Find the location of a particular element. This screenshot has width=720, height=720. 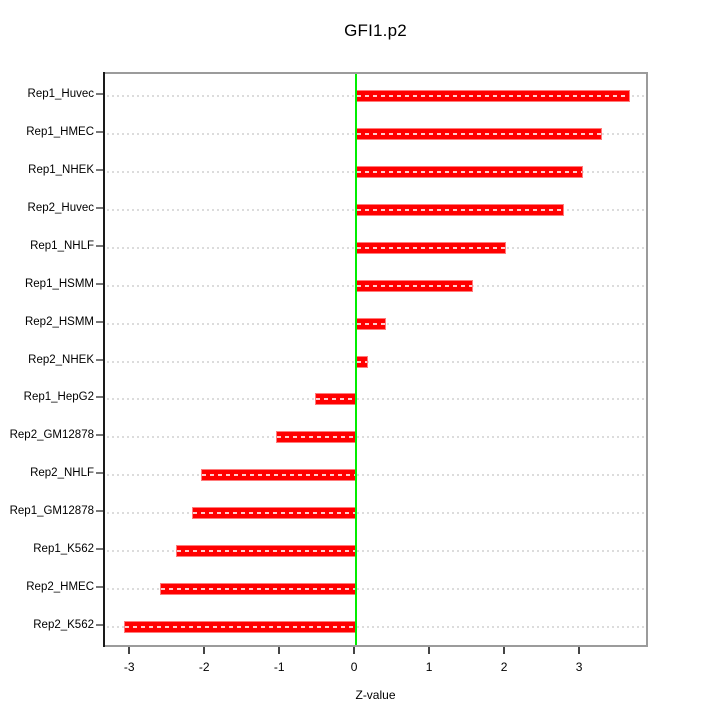

bar-Rep1_GM12878 is located at coordinates (274, 513).